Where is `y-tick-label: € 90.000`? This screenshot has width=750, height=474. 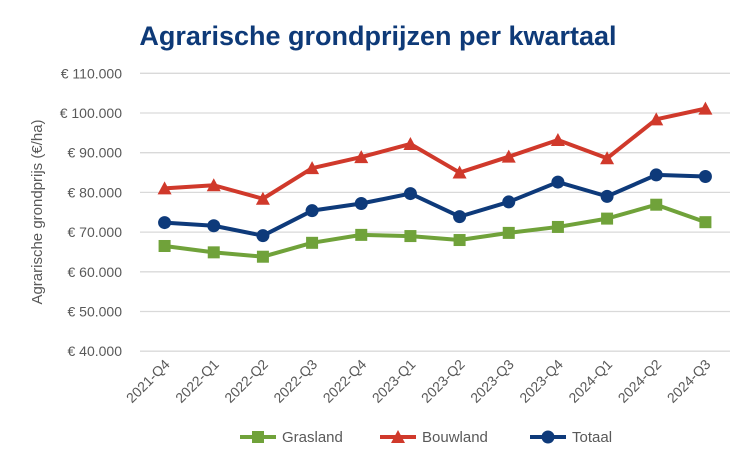
y-tick-label: € 90.000 is located at coordinates (95, 153).